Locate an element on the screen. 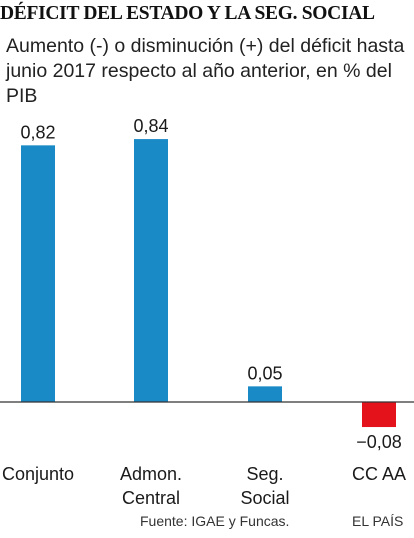  value-label-1: 0,84 is located at coordinates (150, 126).